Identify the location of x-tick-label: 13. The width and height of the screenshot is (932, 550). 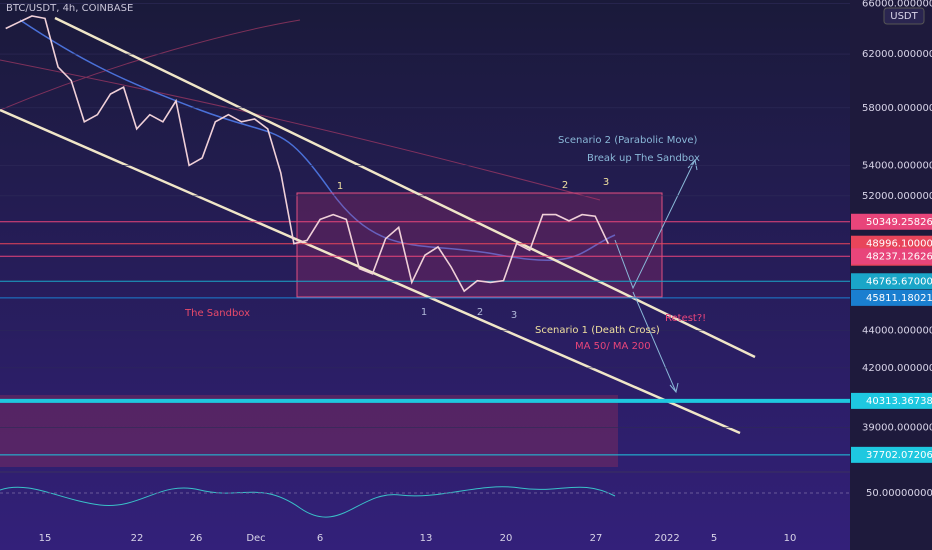
(426, 538).